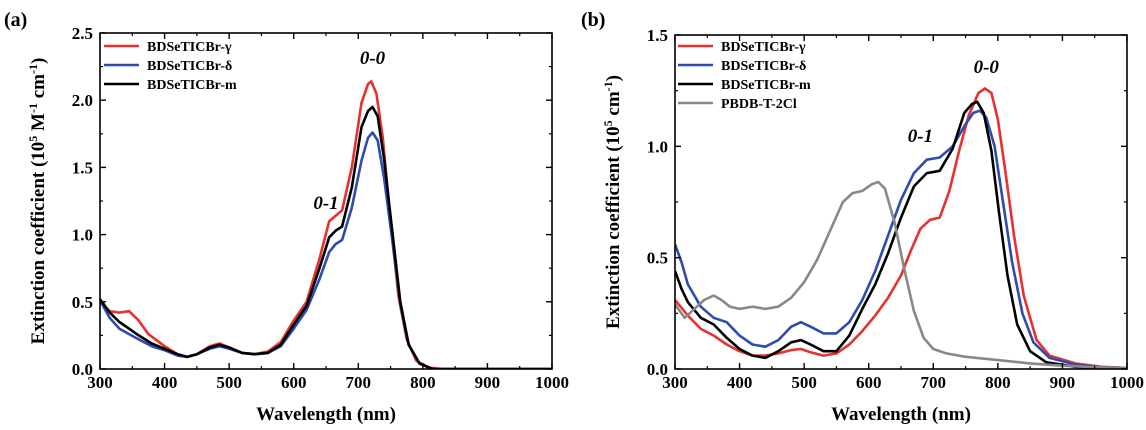 Image resolution: width=1146 pixels, height=430 pixels. I want to click on panel-label: (b), so click(593, 20).